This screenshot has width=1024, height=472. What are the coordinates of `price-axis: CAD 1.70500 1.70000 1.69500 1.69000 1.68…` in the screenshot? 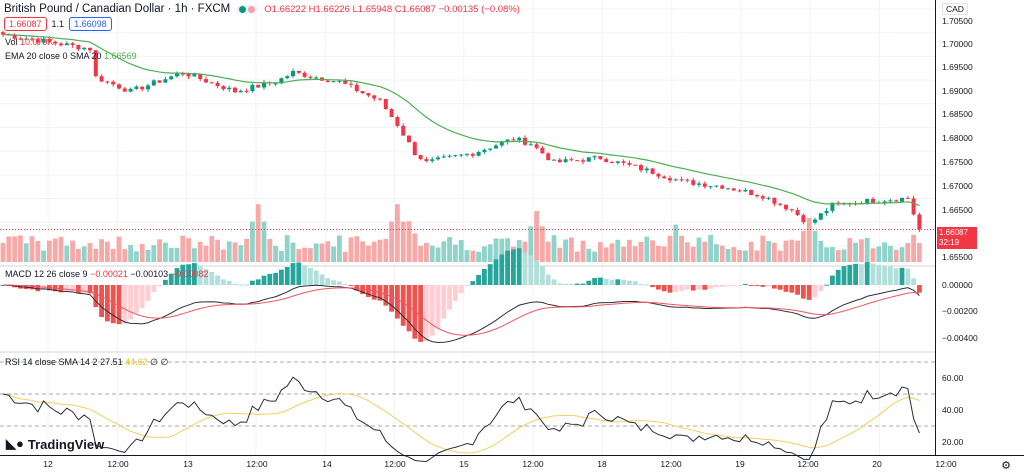 It's located at (979, 227).